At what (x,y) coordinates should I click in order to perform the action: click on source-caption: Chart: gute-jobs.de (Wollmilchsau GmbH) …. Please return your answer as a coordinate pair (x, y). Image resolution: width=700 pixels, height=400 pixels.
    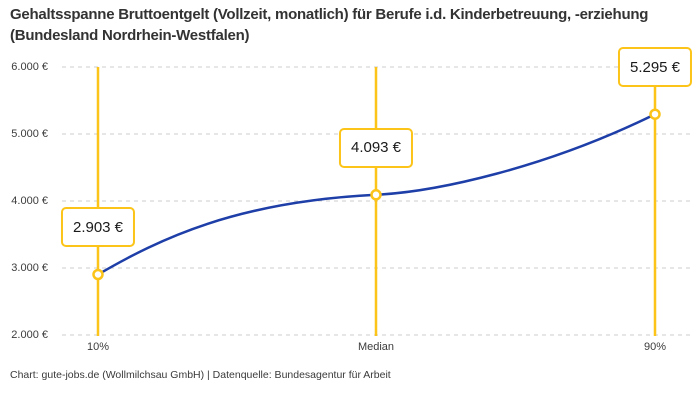
    Looking at the image, I should click on (200, 375).